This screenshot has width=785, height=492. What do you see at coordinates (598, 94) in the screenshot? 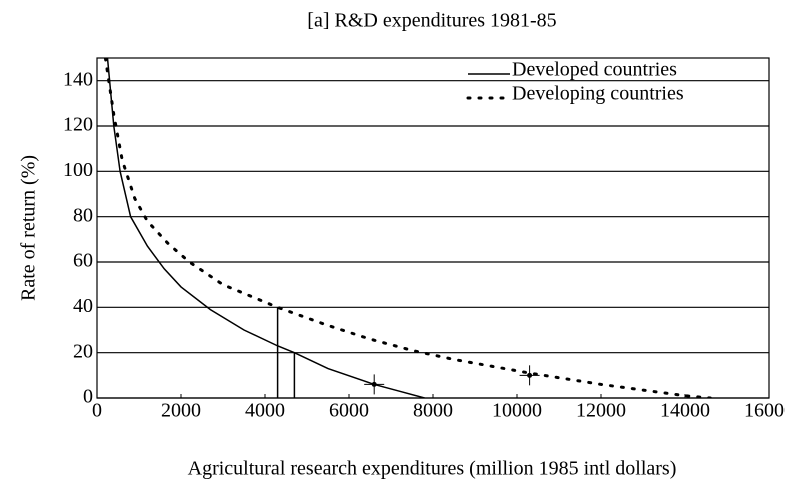
I see `legend-label: Developing countries` at bounding box center [598, 94].